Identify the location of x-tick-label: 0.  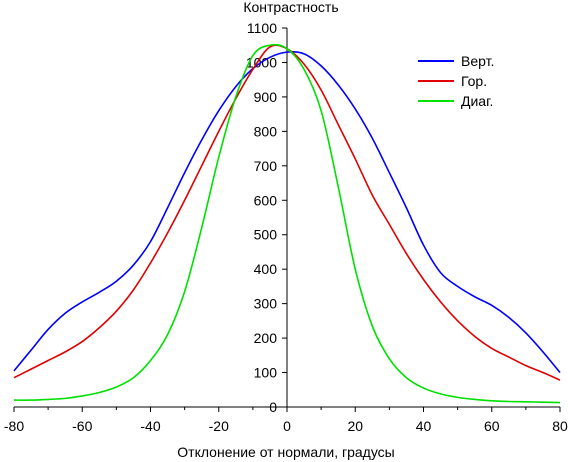
(287, 426).